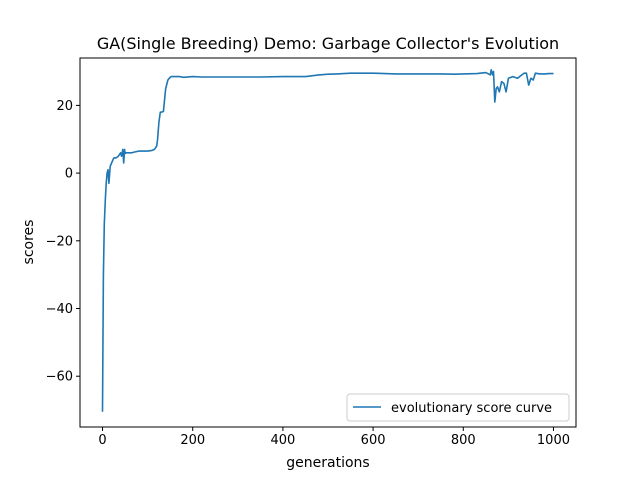 The image size is (640, 480). What do you see at coordinates (192, 440) in the screenshot?
I see `x-tick-label: 200` at bounding box center [192, 440].